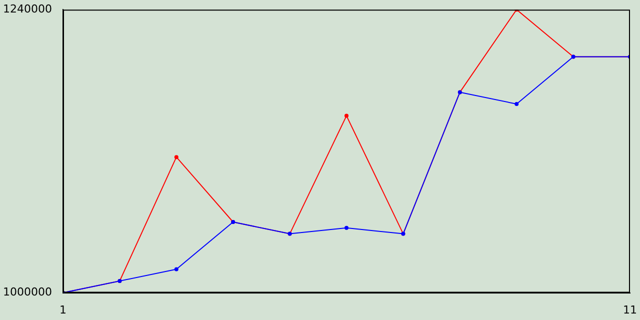  I want to click on y-tick-label: 1240000, so click(27, 9).